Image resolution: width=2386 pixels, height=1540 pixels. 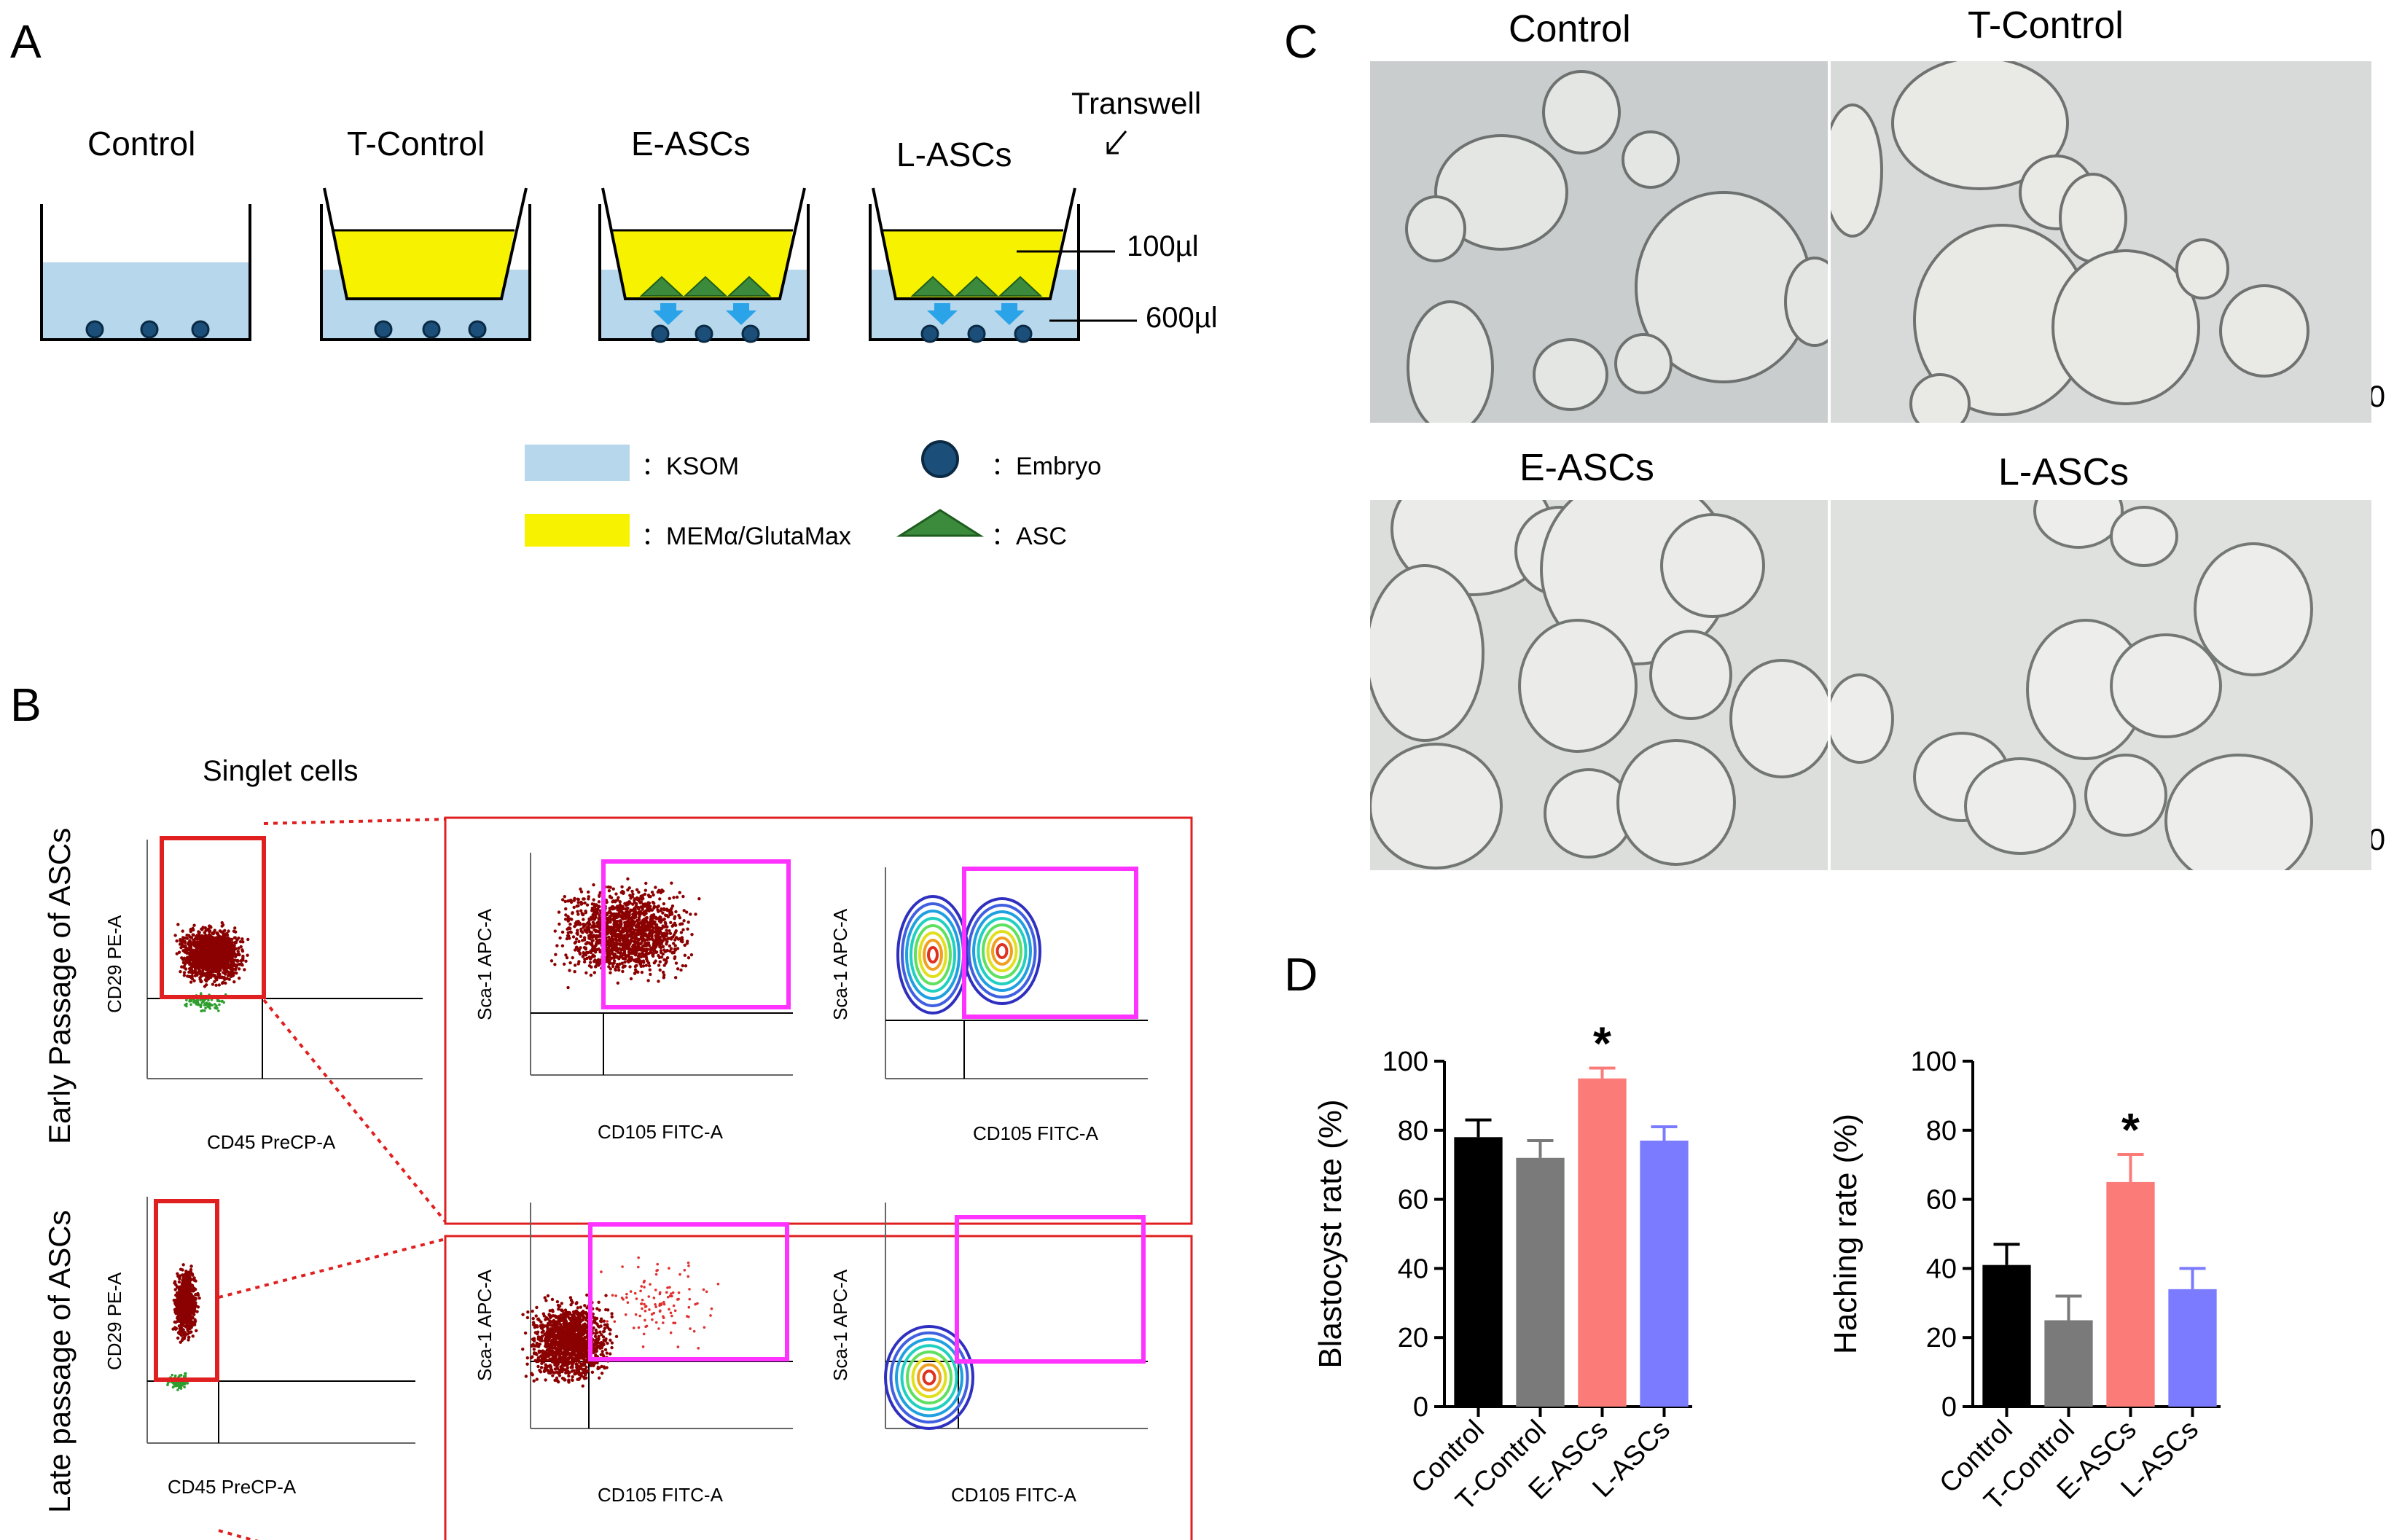 What do you see at coordinates (232, 1487) in the screenshot?
I see `axis-label-cd45-late: CD45 PreCP-A` at bounding box center [232, 1487].